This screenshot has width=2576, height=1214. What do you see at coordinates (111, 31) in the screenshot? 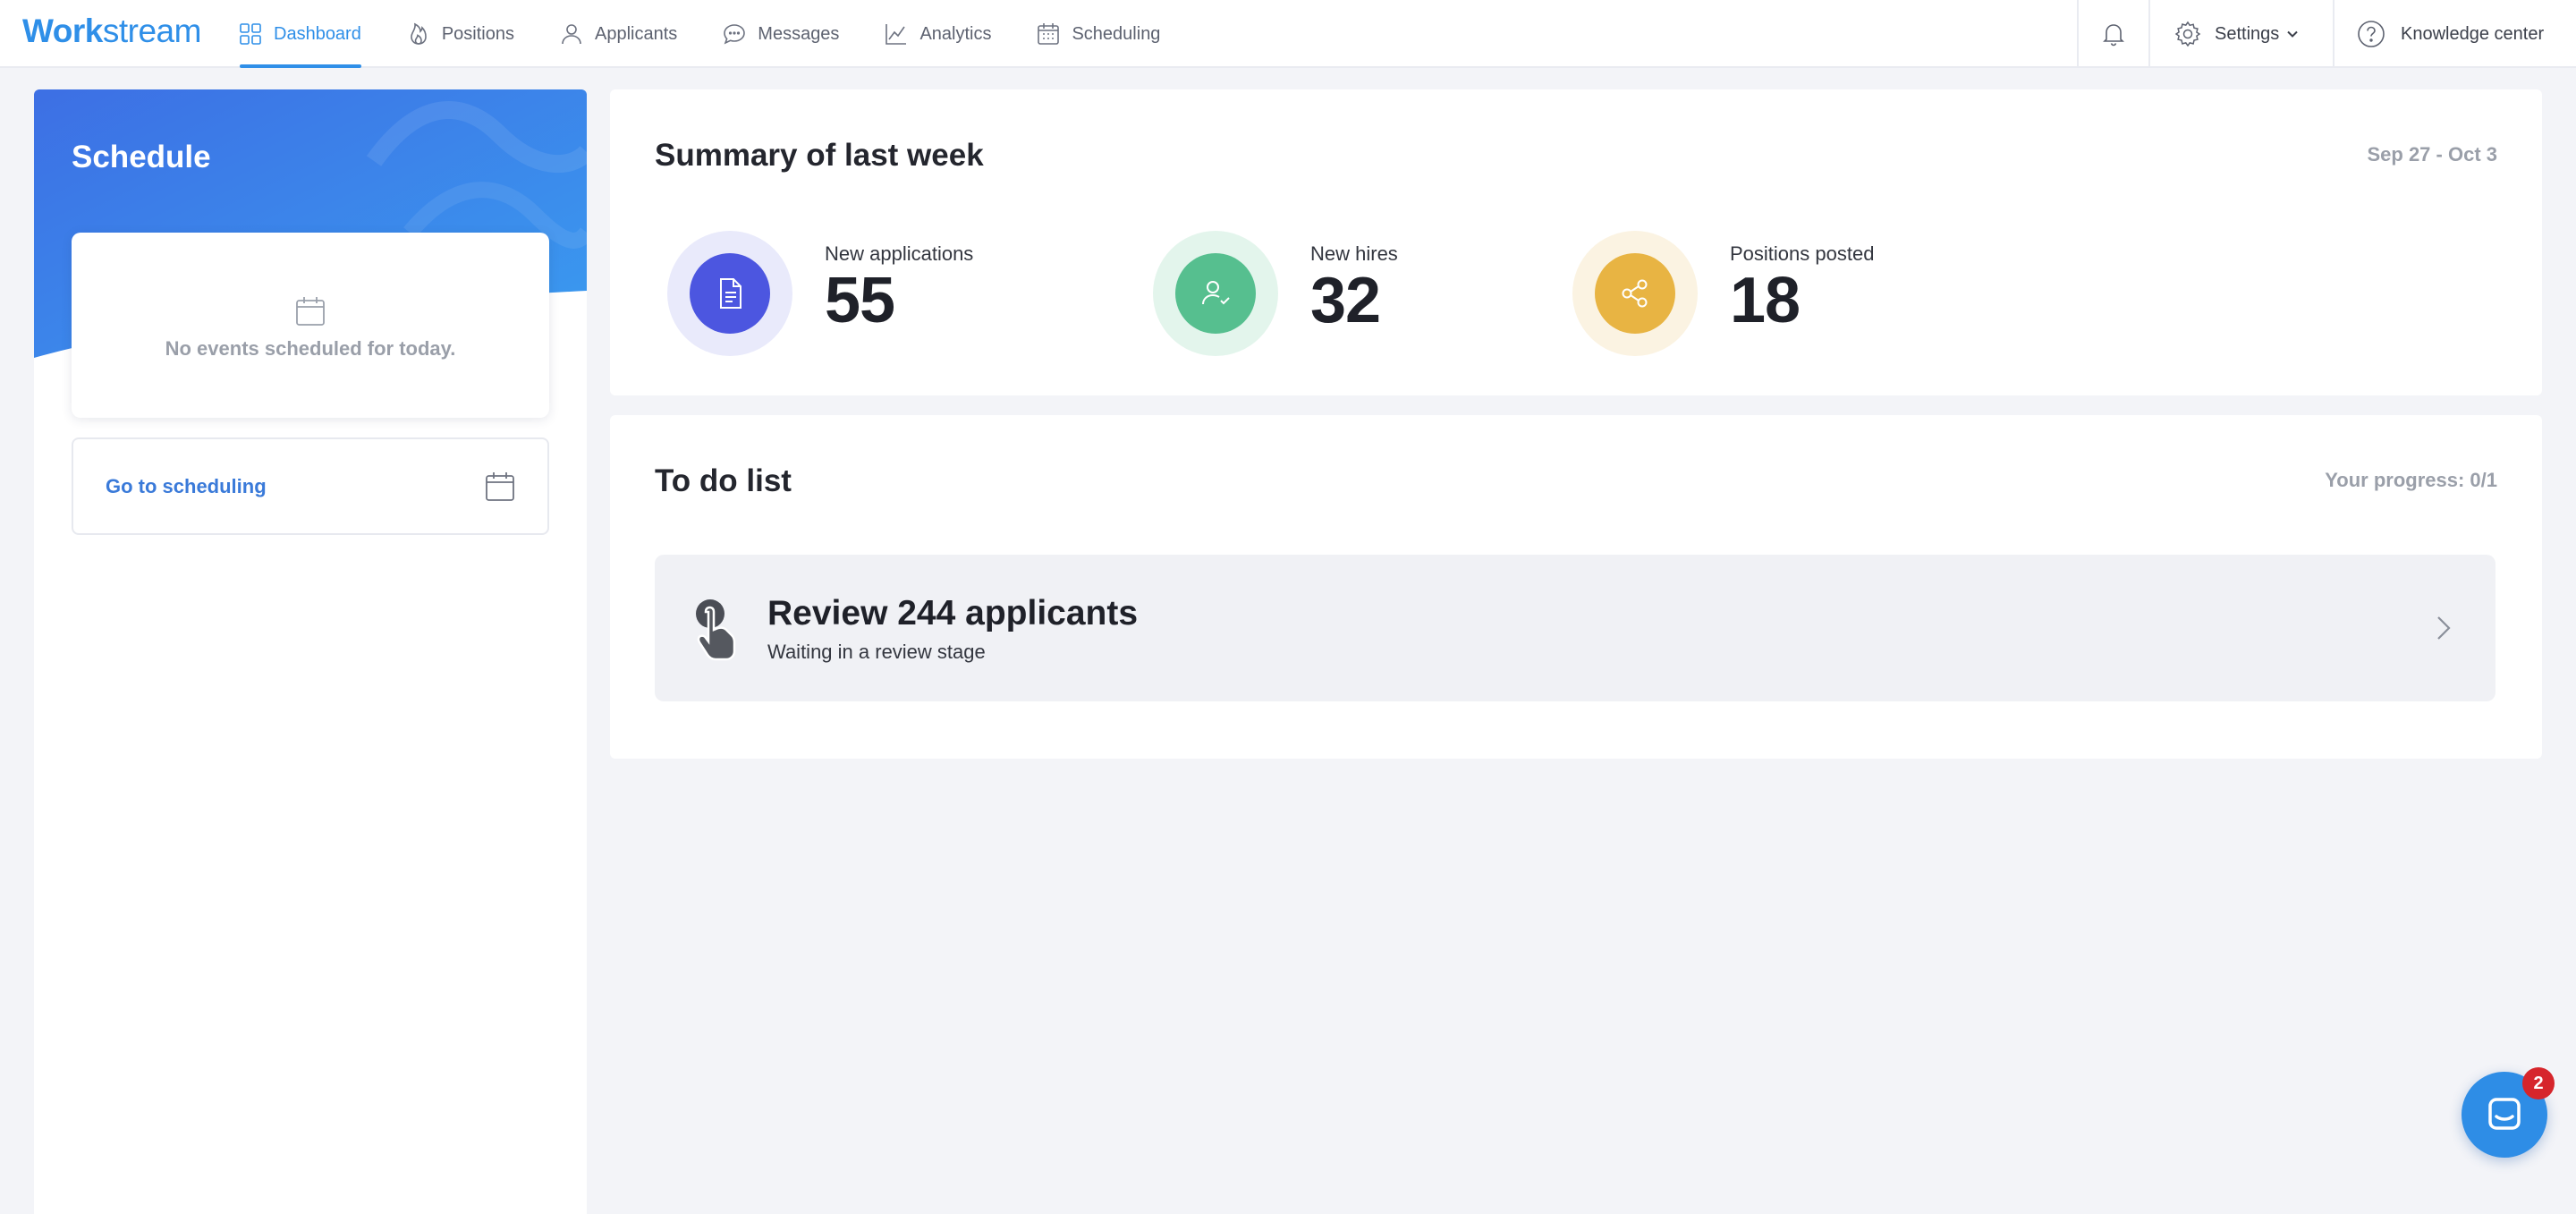
I see `workstream-logo: Workstream` at bounding box center [111, 31].